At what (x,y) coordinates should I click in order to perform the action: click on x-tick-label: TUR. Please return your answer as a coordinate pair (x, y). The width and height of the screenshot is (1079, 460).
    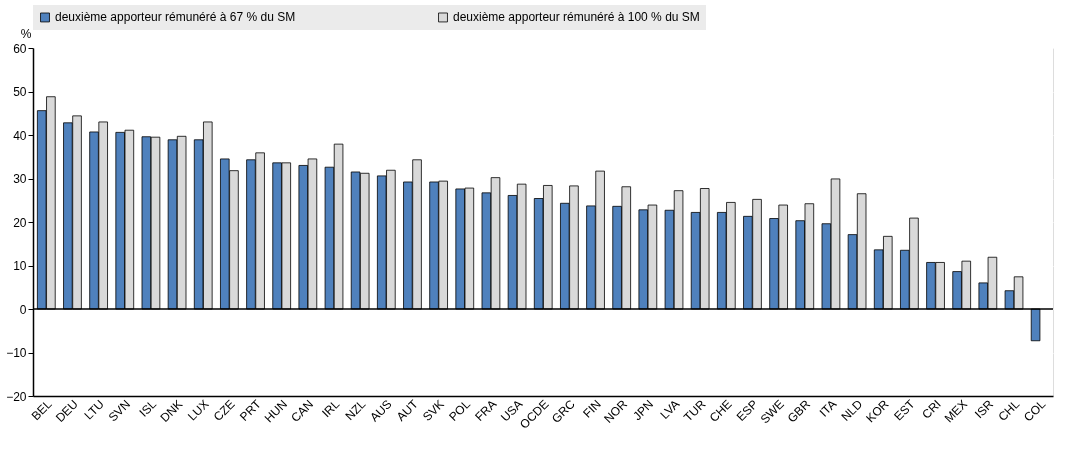
    Looking at the image, I should click on (695, 410).